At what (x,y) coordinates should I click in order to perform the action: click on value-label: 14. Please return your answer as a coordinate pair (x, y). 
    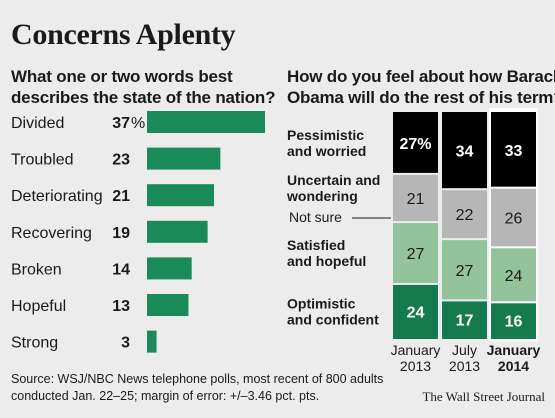
    Looking at the image, I should click on (121, 269).